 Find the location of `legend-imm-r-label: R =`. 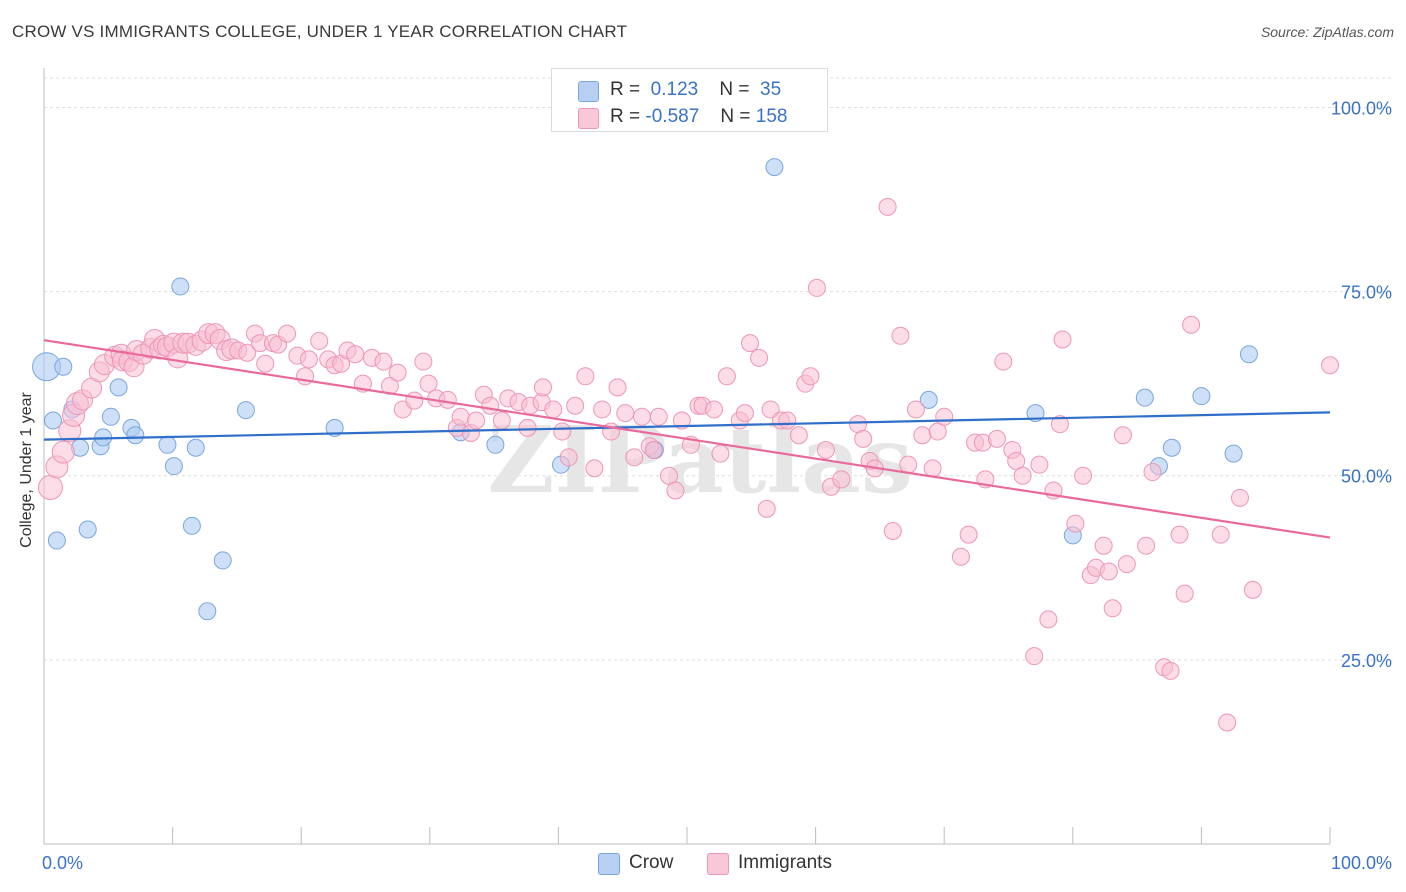

legend-imm-r-label: R = is located at coordinates (625, 116).